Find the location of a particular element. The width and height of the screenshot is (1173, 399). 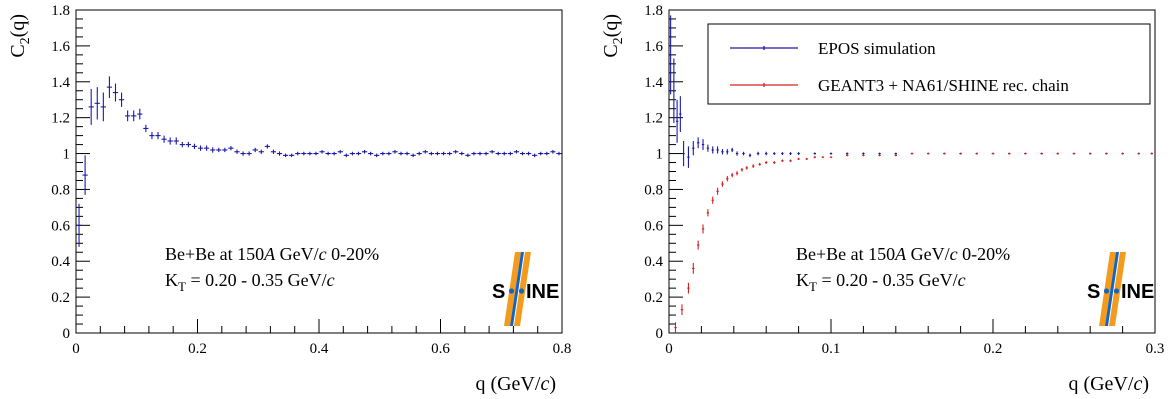

y-axis-label-main: C is located at coordinates (18, 50).